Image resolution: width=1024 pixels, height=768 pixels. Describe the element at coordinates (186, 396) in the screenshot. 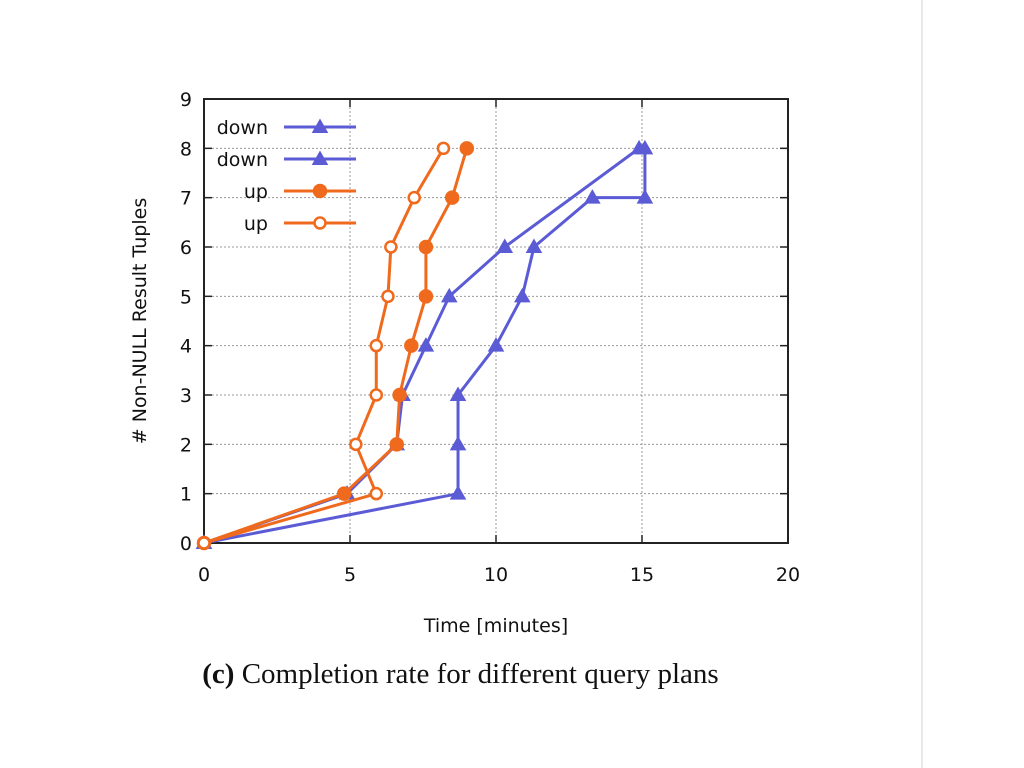

I see `y-tick-label: 3` at that location.